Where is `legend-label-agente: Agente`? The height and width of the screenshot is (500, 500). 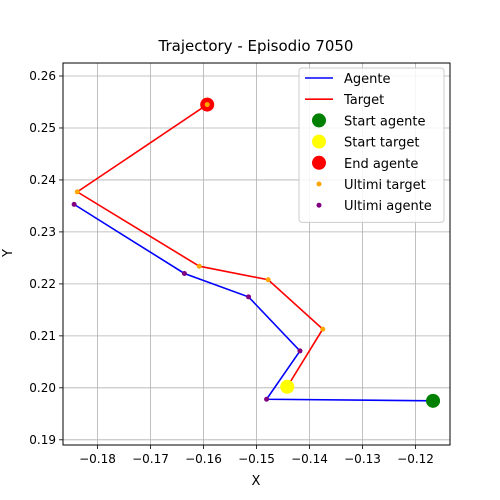 legend-label-agente: Agente is located at coordinates (367, 79).